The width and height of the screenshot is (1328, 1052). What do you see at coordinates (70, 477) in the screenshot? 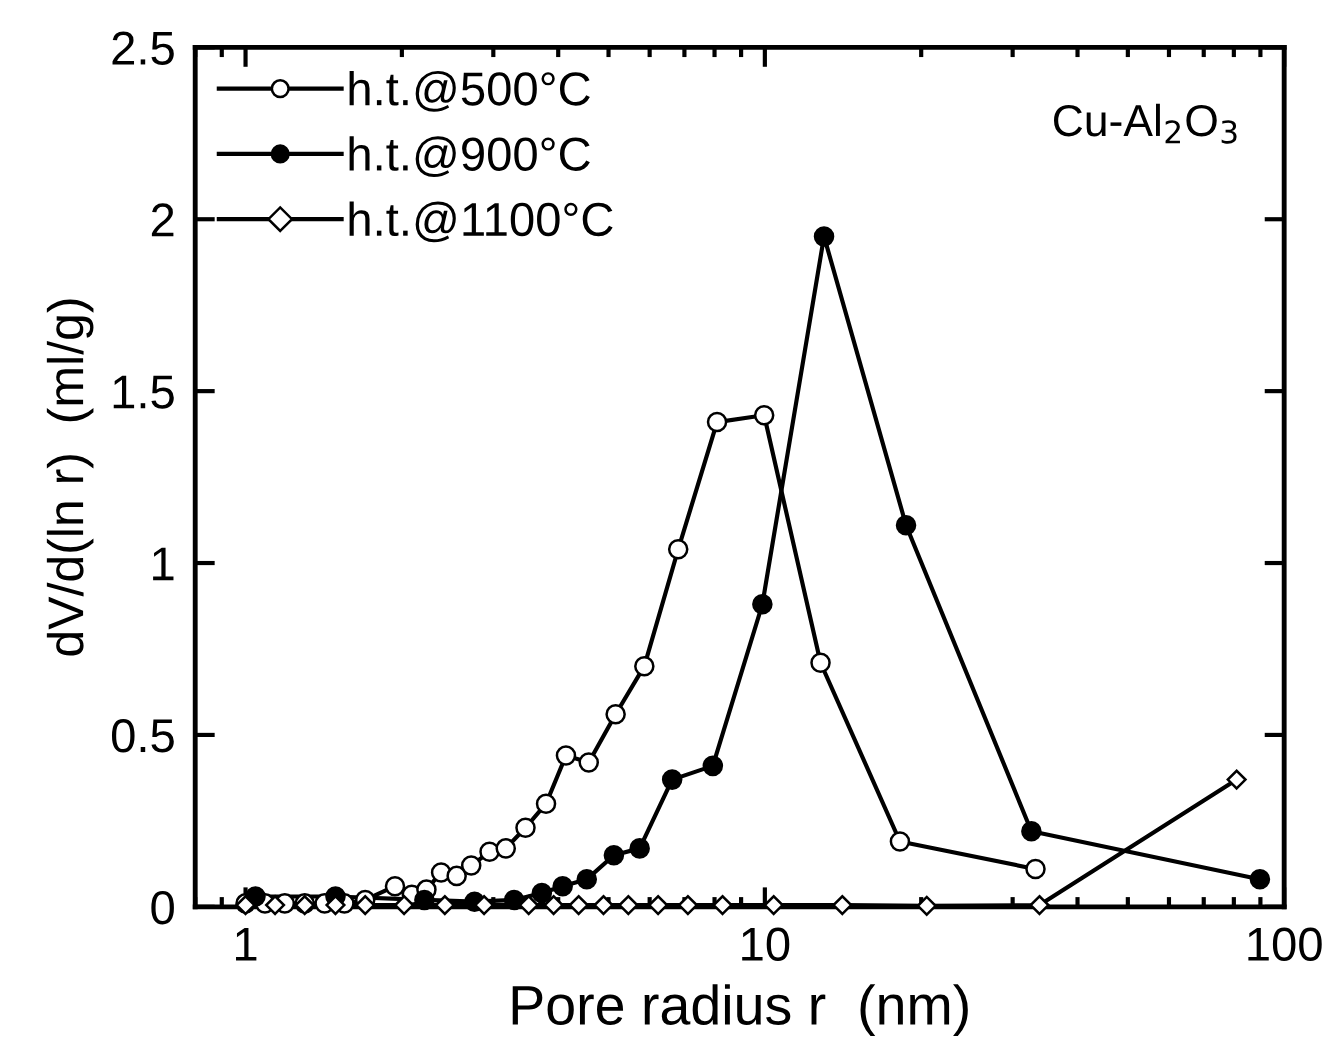
I see `y-axis-title: dV/d(ln r) (ml/g)` at bounding box center [70, 477].